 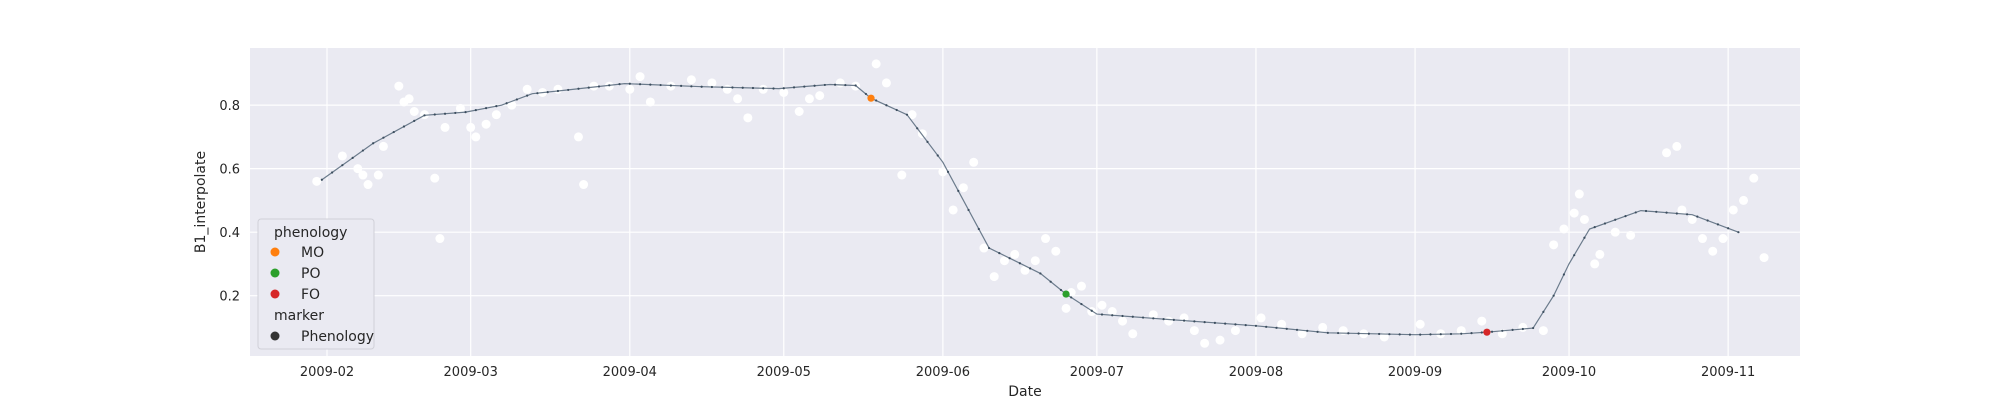 What do you see at coordinates (310, 274) in the screenshot?
I see `legend-label-po: PO` at bounding box center [310, 274].